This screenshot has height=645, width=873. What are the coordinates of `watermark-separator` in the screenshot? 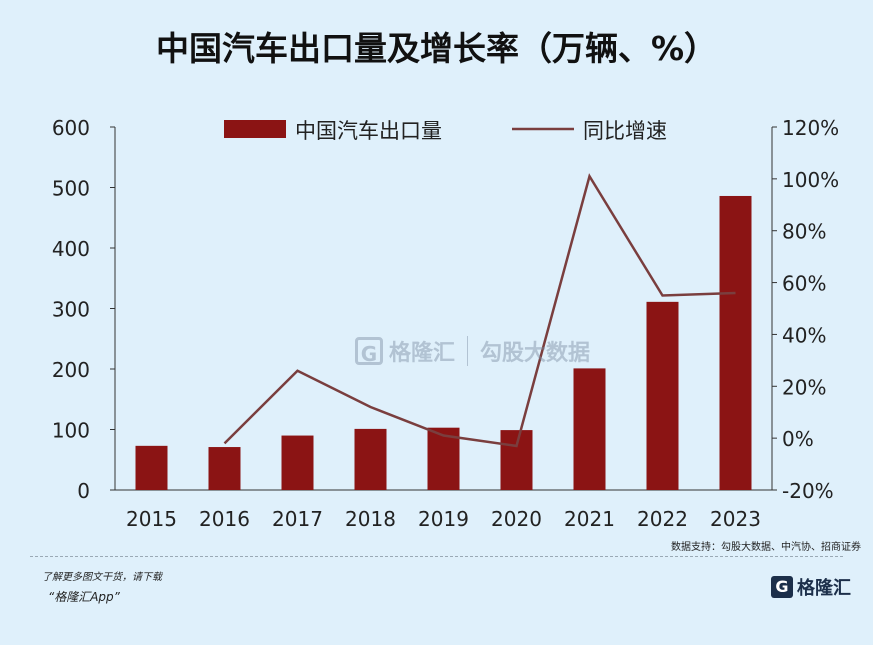 It's located at (468, 351).